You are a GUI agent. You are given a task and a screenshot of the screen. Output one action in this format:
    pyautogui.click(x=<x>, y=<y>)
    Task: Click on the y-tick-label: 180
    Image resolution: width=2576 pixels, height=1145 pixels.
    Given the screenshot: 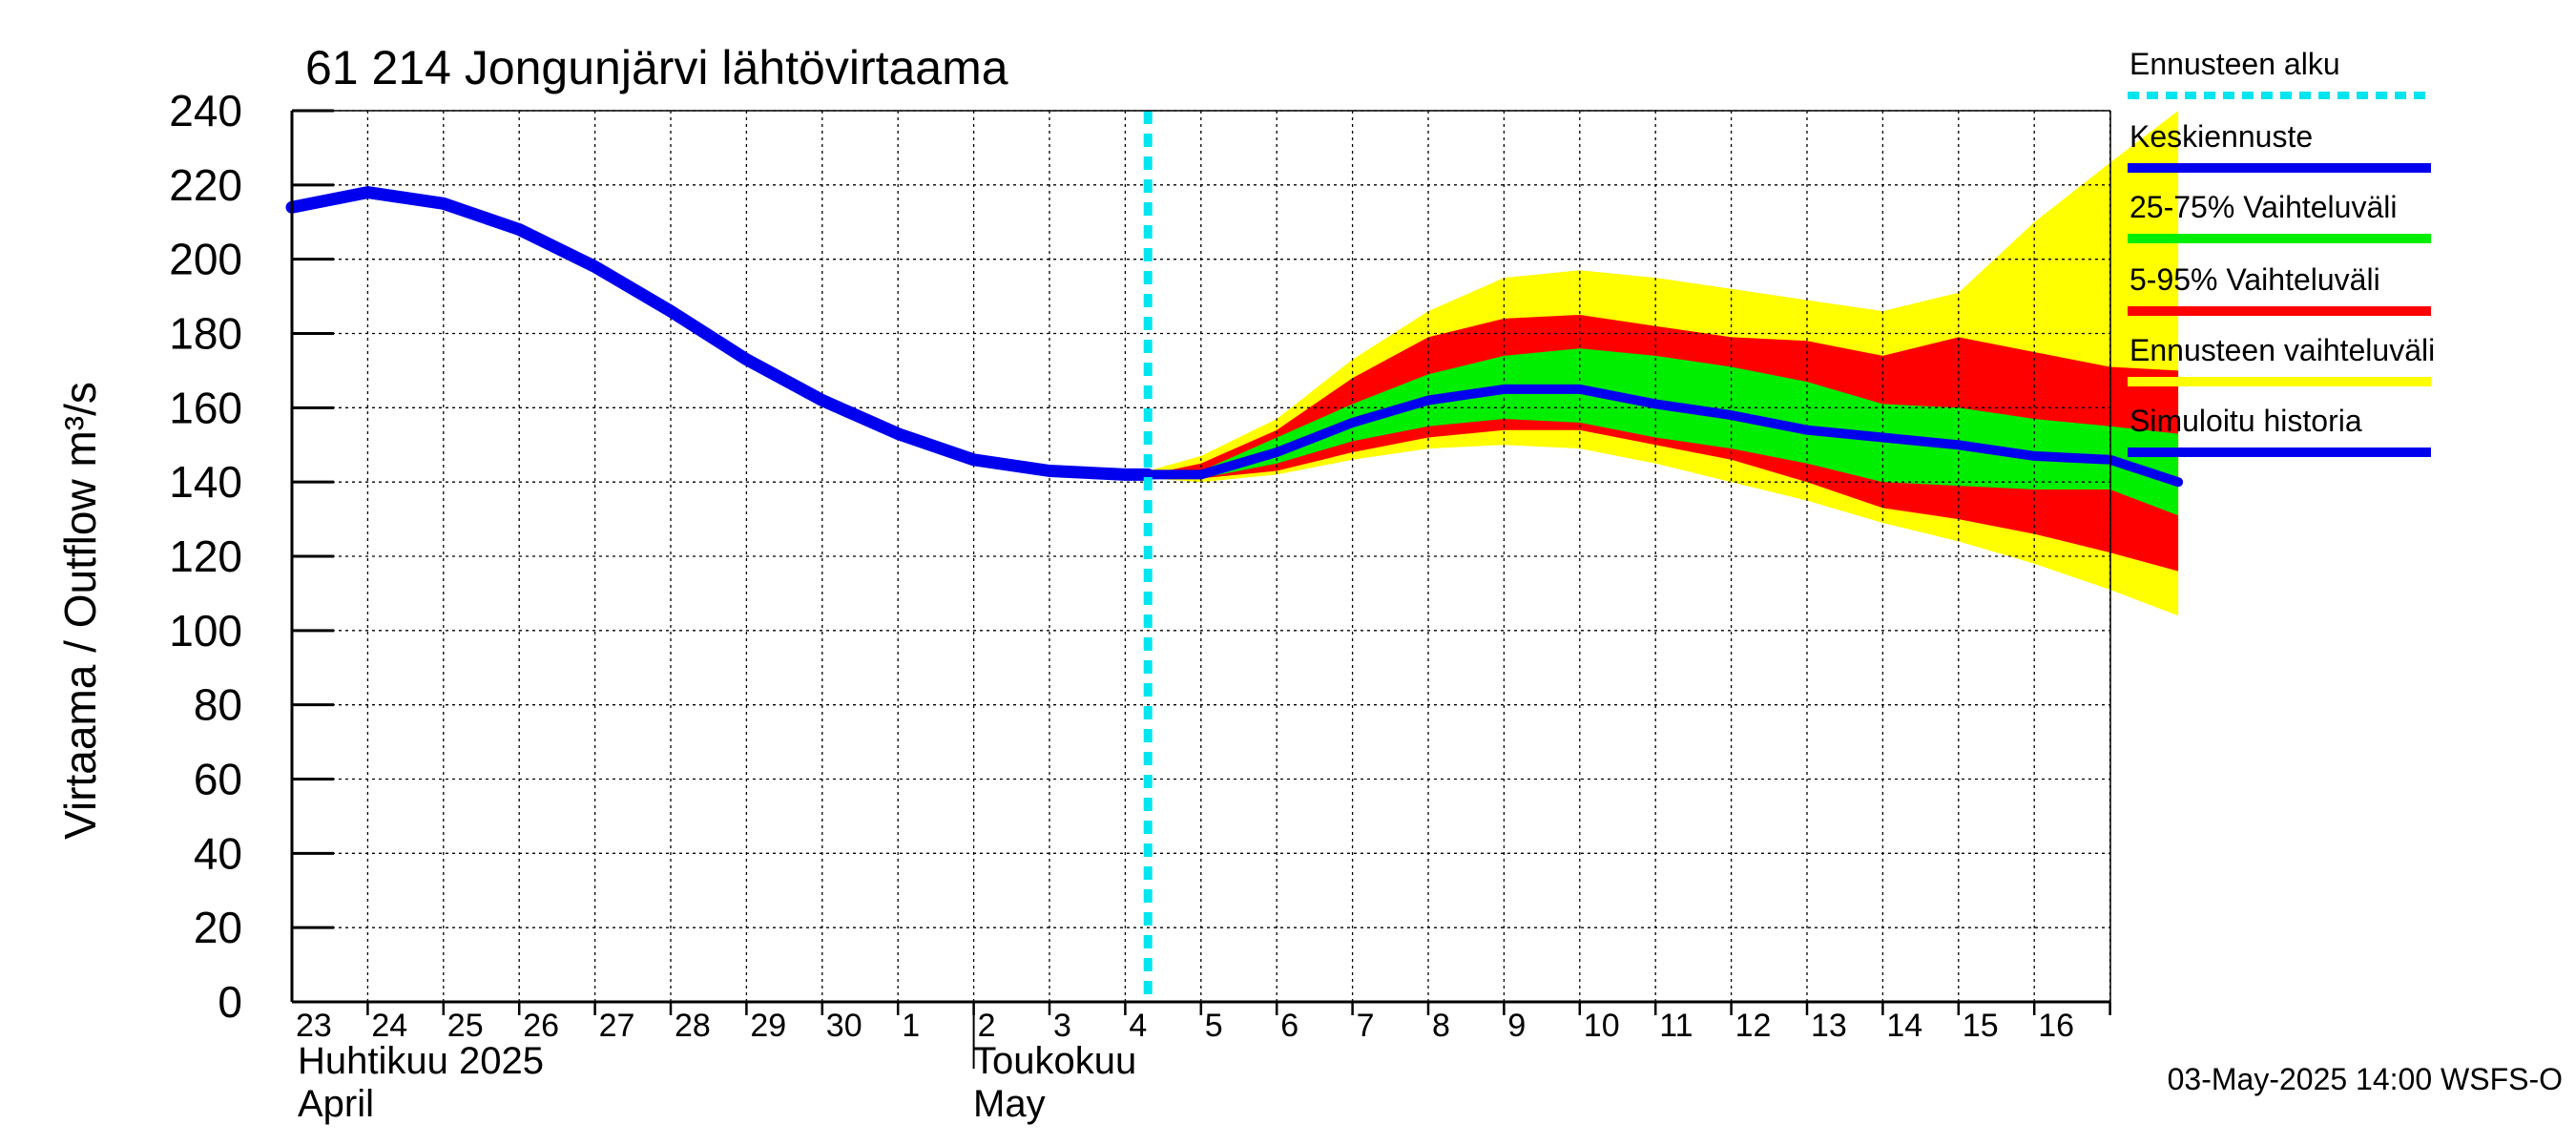 What is the action you would take?
    pyautogui.click(x=205, y=334)
    